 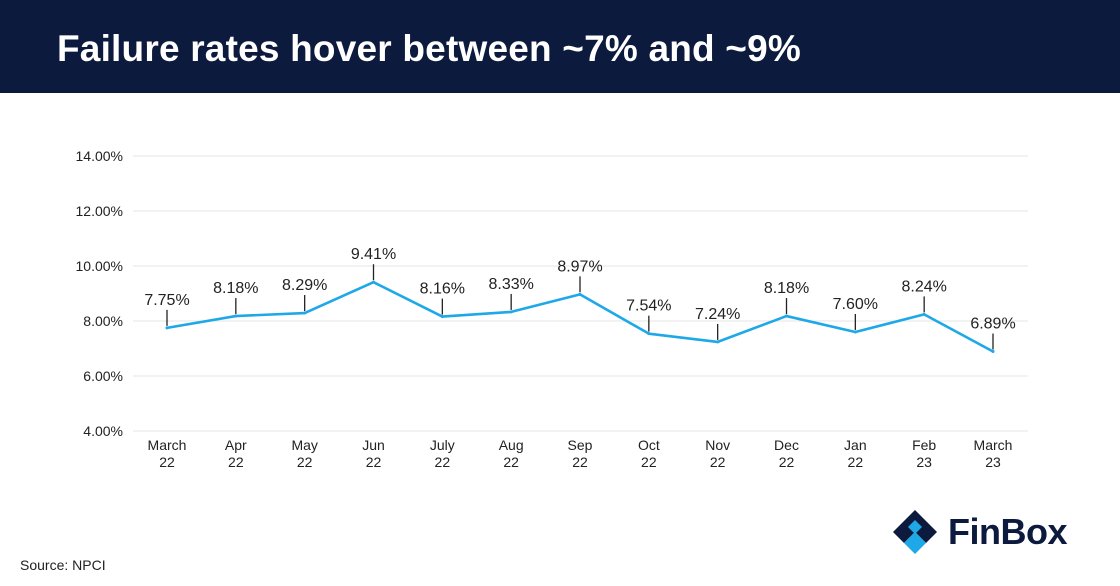 I want to click on y-tick-label: 8.00%, so click(x=103, y=321).